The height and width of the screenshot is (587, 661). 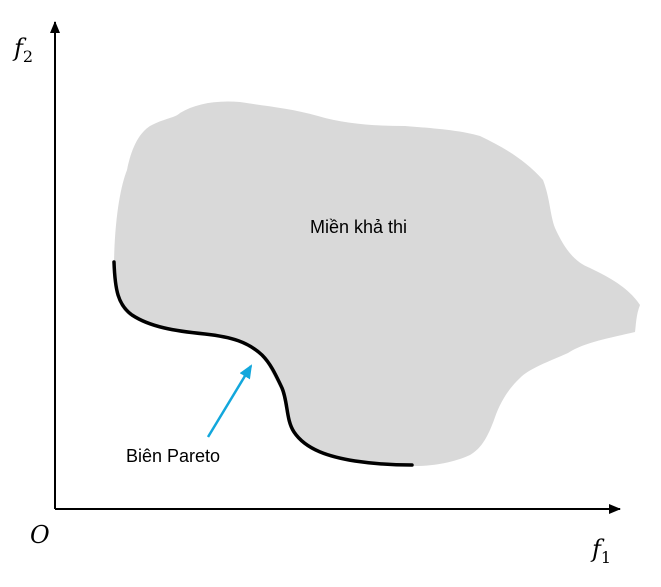 What do you see at coordinates (28, 56) in the screenshot?
I see `y-axis-subscript: 2` at bounding box center [28, 56].